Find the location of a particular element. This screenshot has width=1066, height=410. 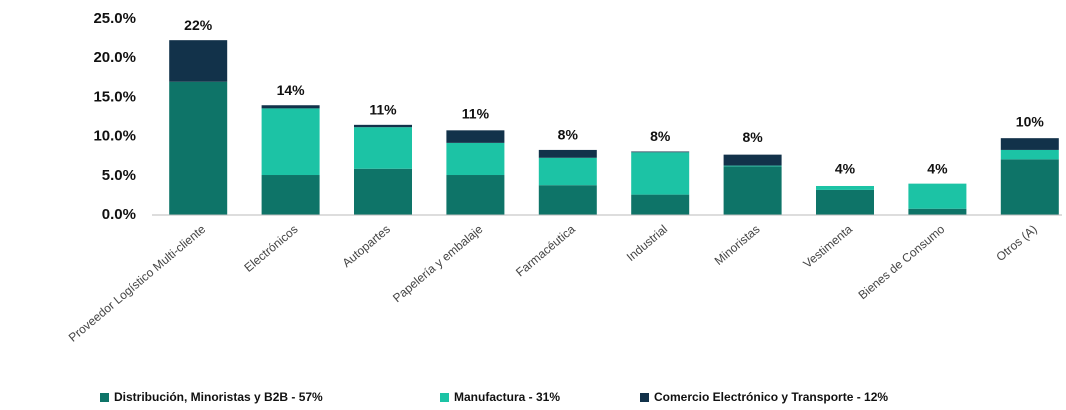

x-tick-label: Vestimenta is located at coordinates (827, 246).